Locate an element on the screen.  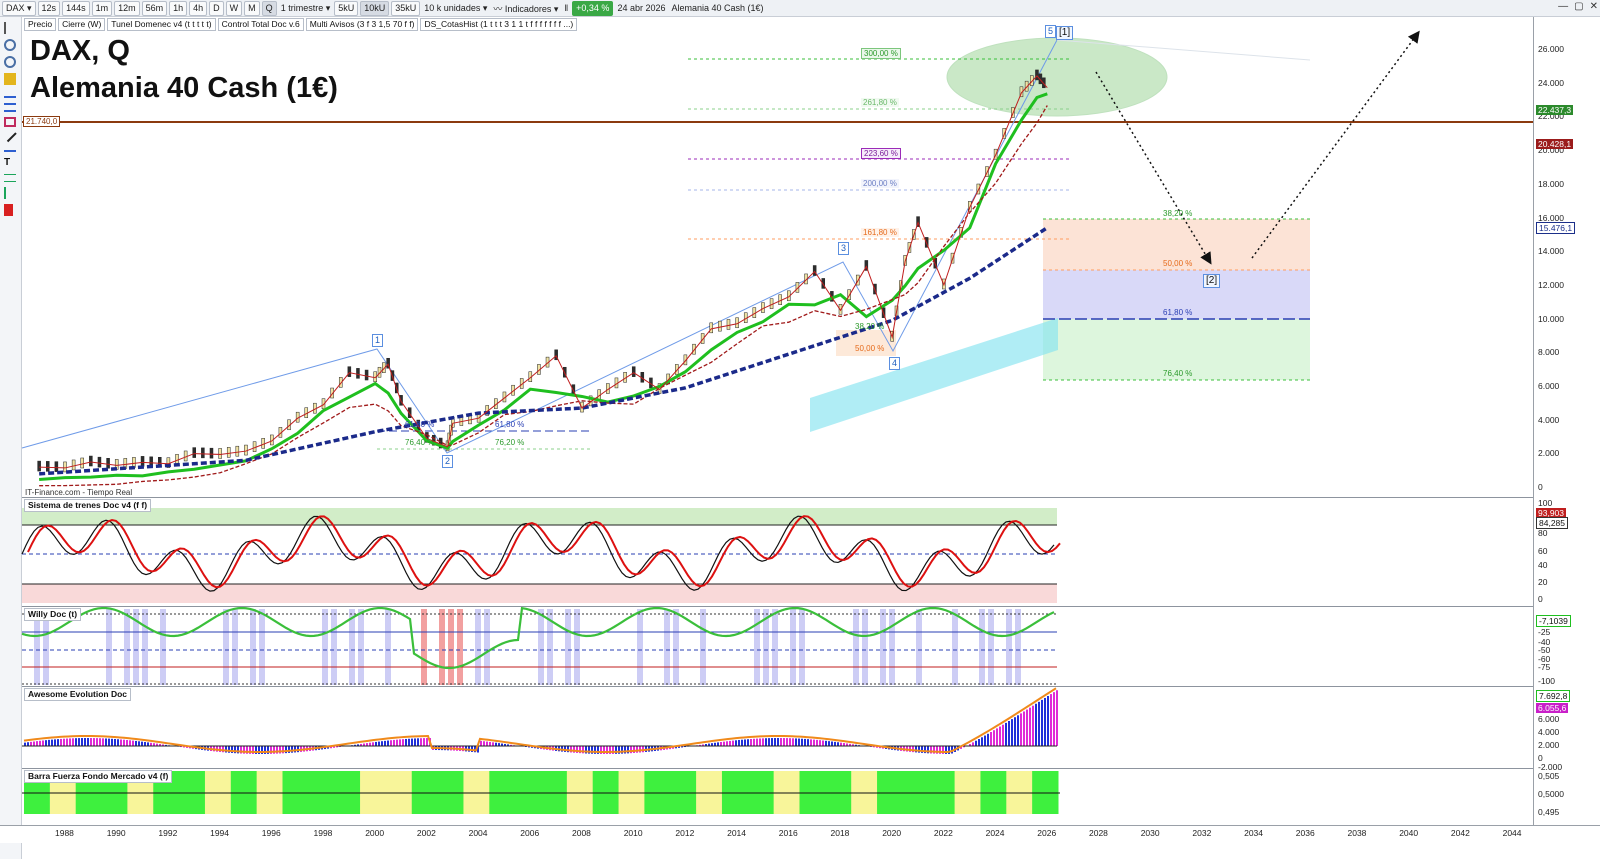
target-ellipse is located at coordinates (1057, 77).